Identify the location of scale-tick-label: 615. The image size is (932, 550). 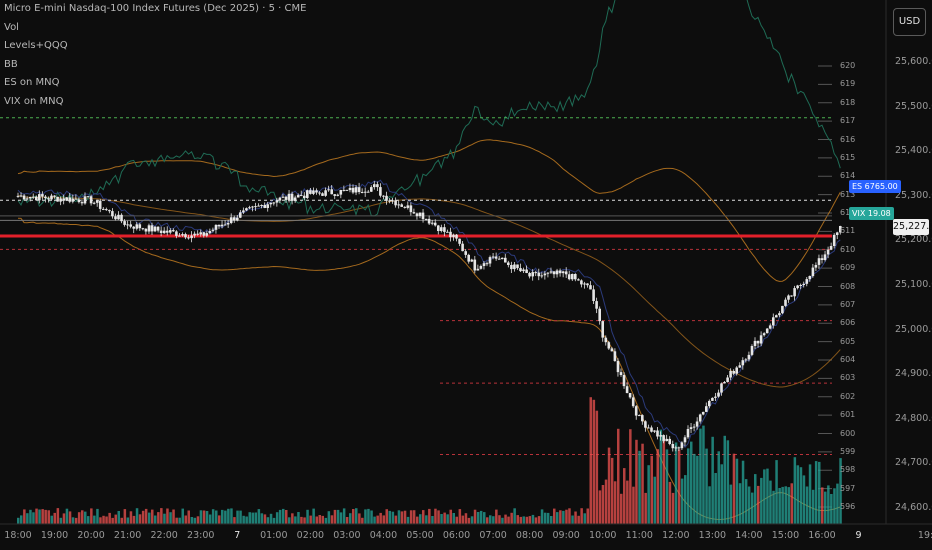
(848, 157).